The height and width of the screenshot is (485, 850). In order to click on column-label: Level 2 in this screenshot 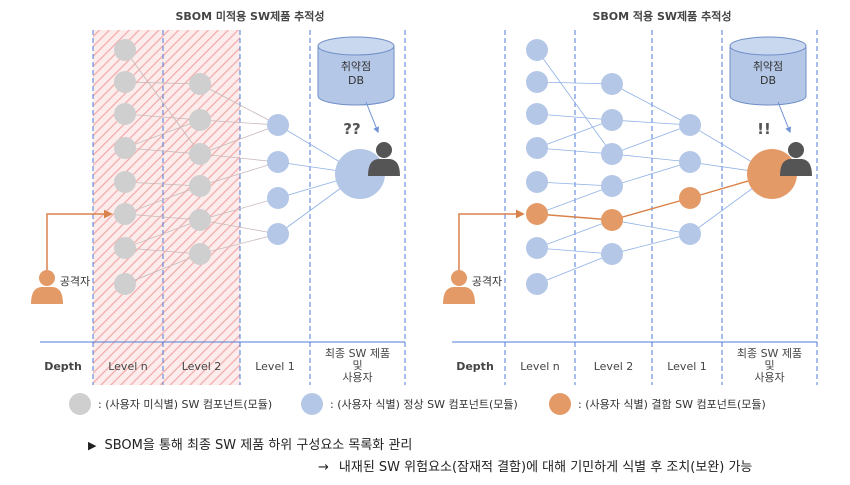, I will do `click(614, 366)`.